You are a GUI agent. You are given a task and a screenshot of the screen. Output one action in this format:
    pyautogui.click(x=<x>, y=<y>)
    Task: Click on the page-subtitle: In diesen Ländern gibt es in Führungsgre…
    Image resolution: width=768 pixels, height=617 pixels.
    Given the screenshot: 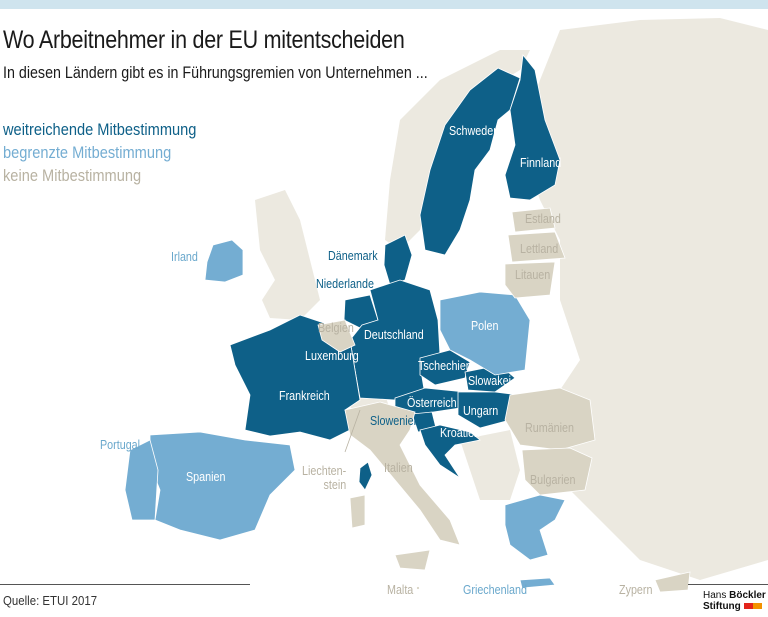 What is the action you would take?
    pyautogui.click(x=215, y=72)
    